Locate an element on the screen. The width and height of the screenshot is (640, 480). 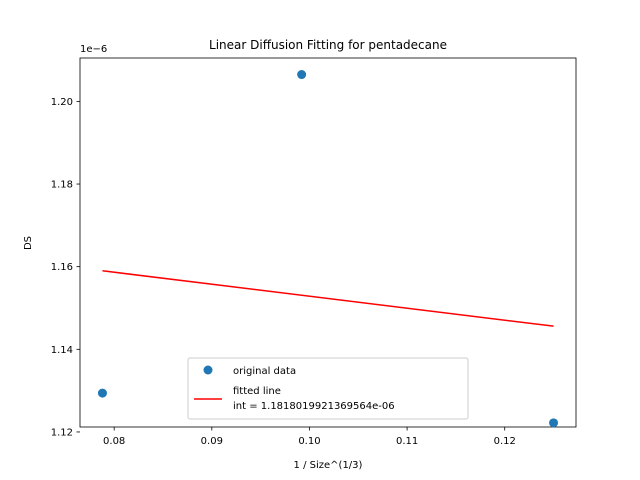
legend-label-fitted-line: fitted line is located at coordinates (257, 391).